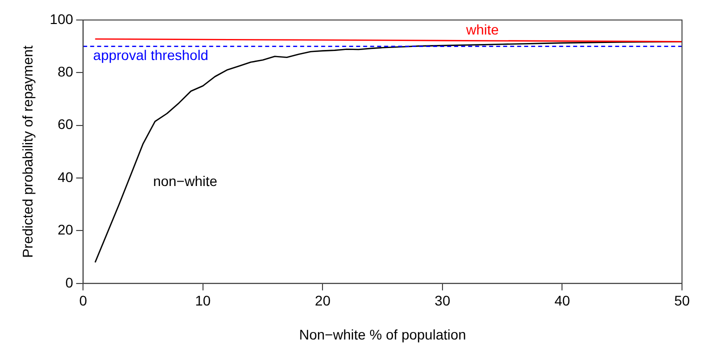 This screenshot has height=360, width=720. I want to click on y-tick-label: 40, so click(66, 176).